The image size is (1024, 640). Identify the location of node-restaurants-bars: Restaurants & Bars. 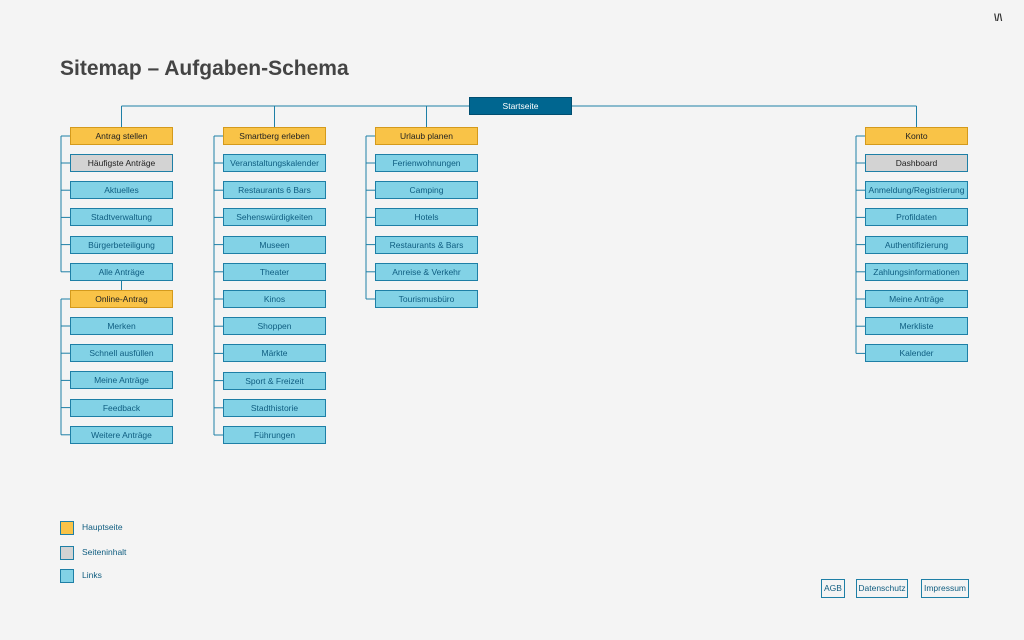
(426, 244).